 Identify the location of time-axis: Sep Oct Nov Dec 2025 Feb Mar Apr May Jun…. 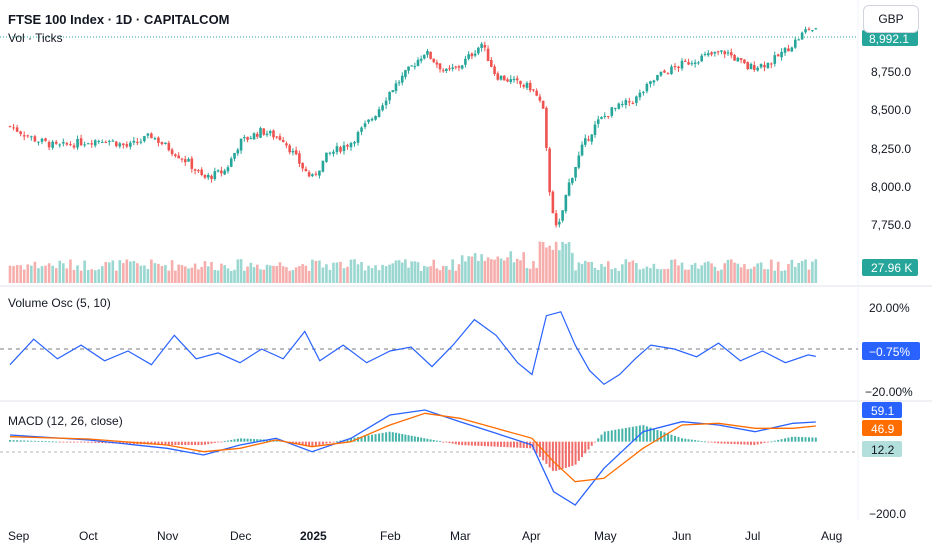
(425, 536).